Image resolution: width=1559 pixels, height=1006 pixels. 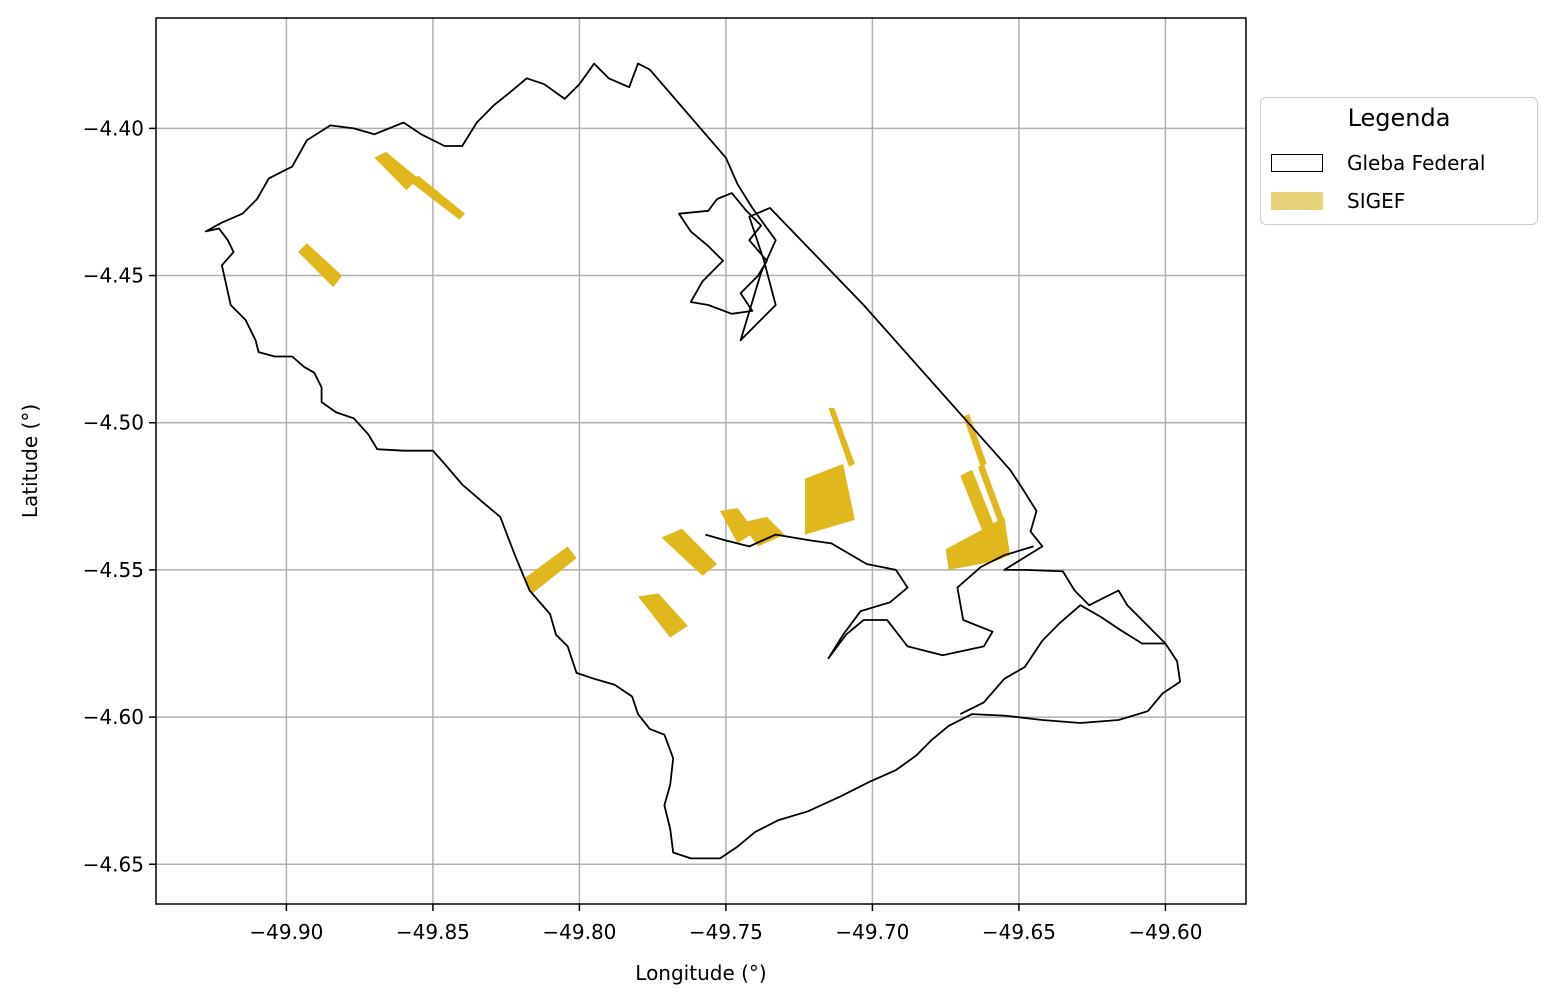 What do you see at coordinates (1376, 201) in the screenshot?
I see `legend-label-sigef: SIGEF` at bounding box center [1376, 201].